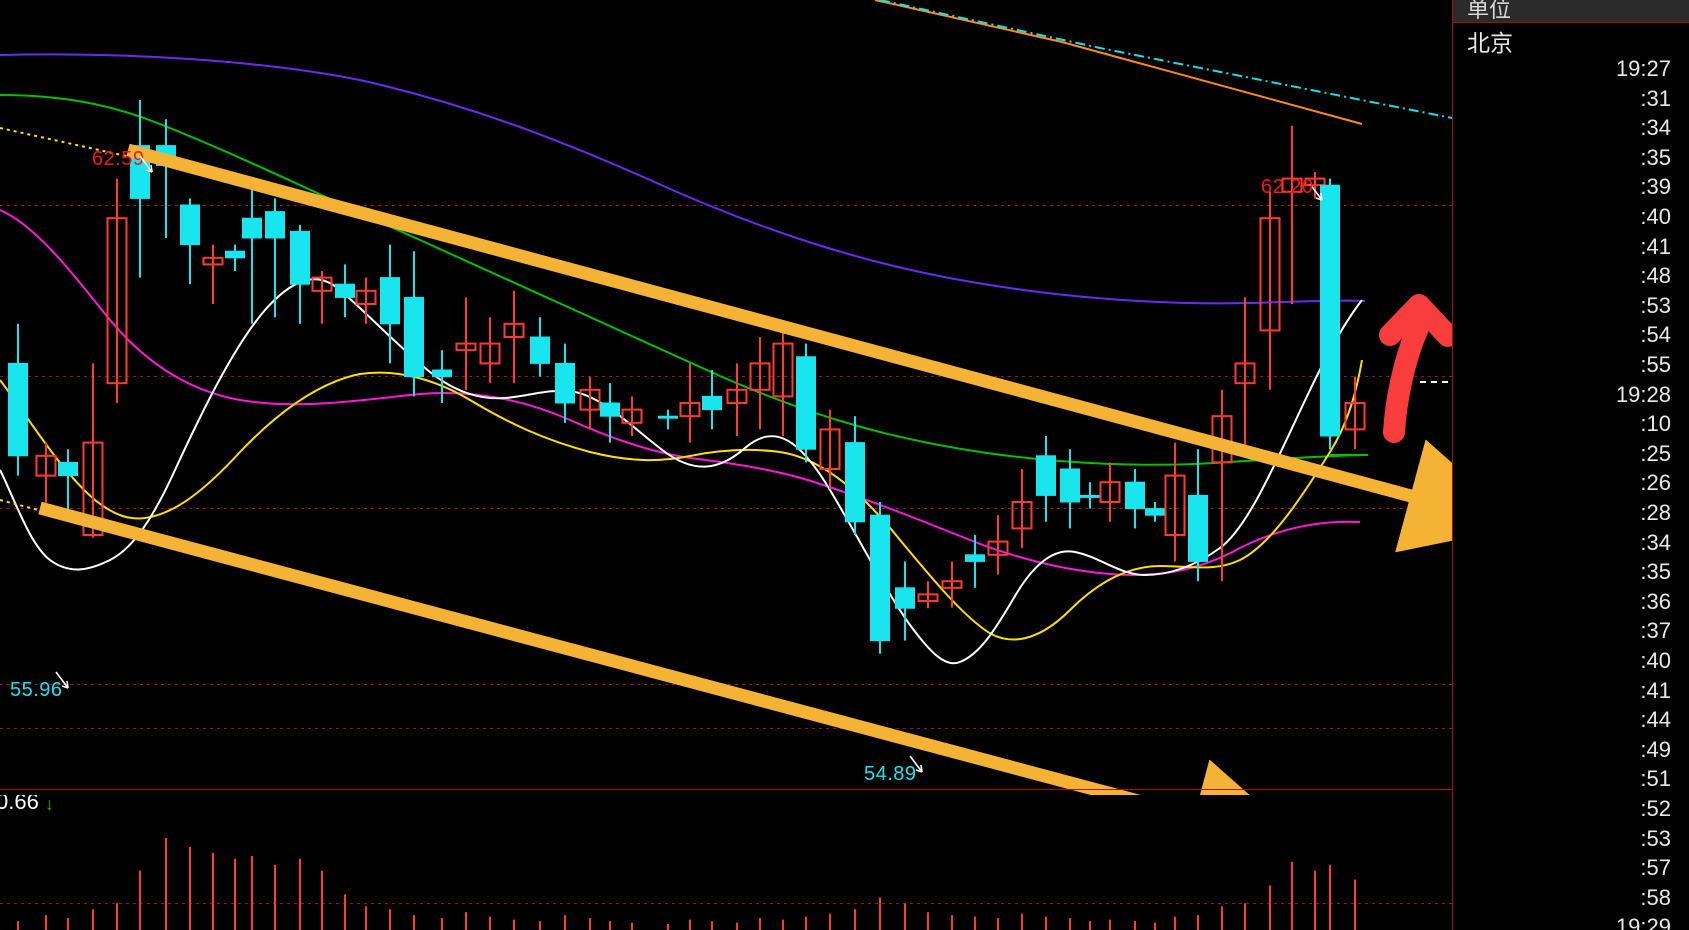  I want to click on time-tick-row: :55, so click(1655, 364).